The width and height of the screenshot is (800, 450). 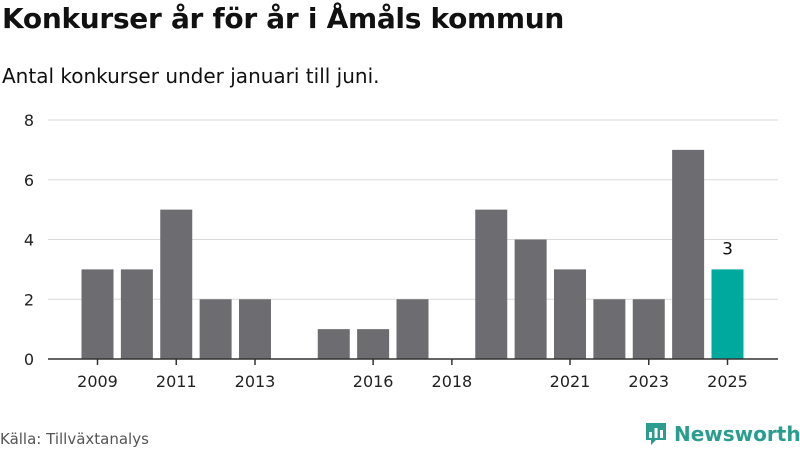 What do you see at coordinates (373, 381) in the screenshot?
I see `x-tick-label: 2016` at bounding box center [373, 381].